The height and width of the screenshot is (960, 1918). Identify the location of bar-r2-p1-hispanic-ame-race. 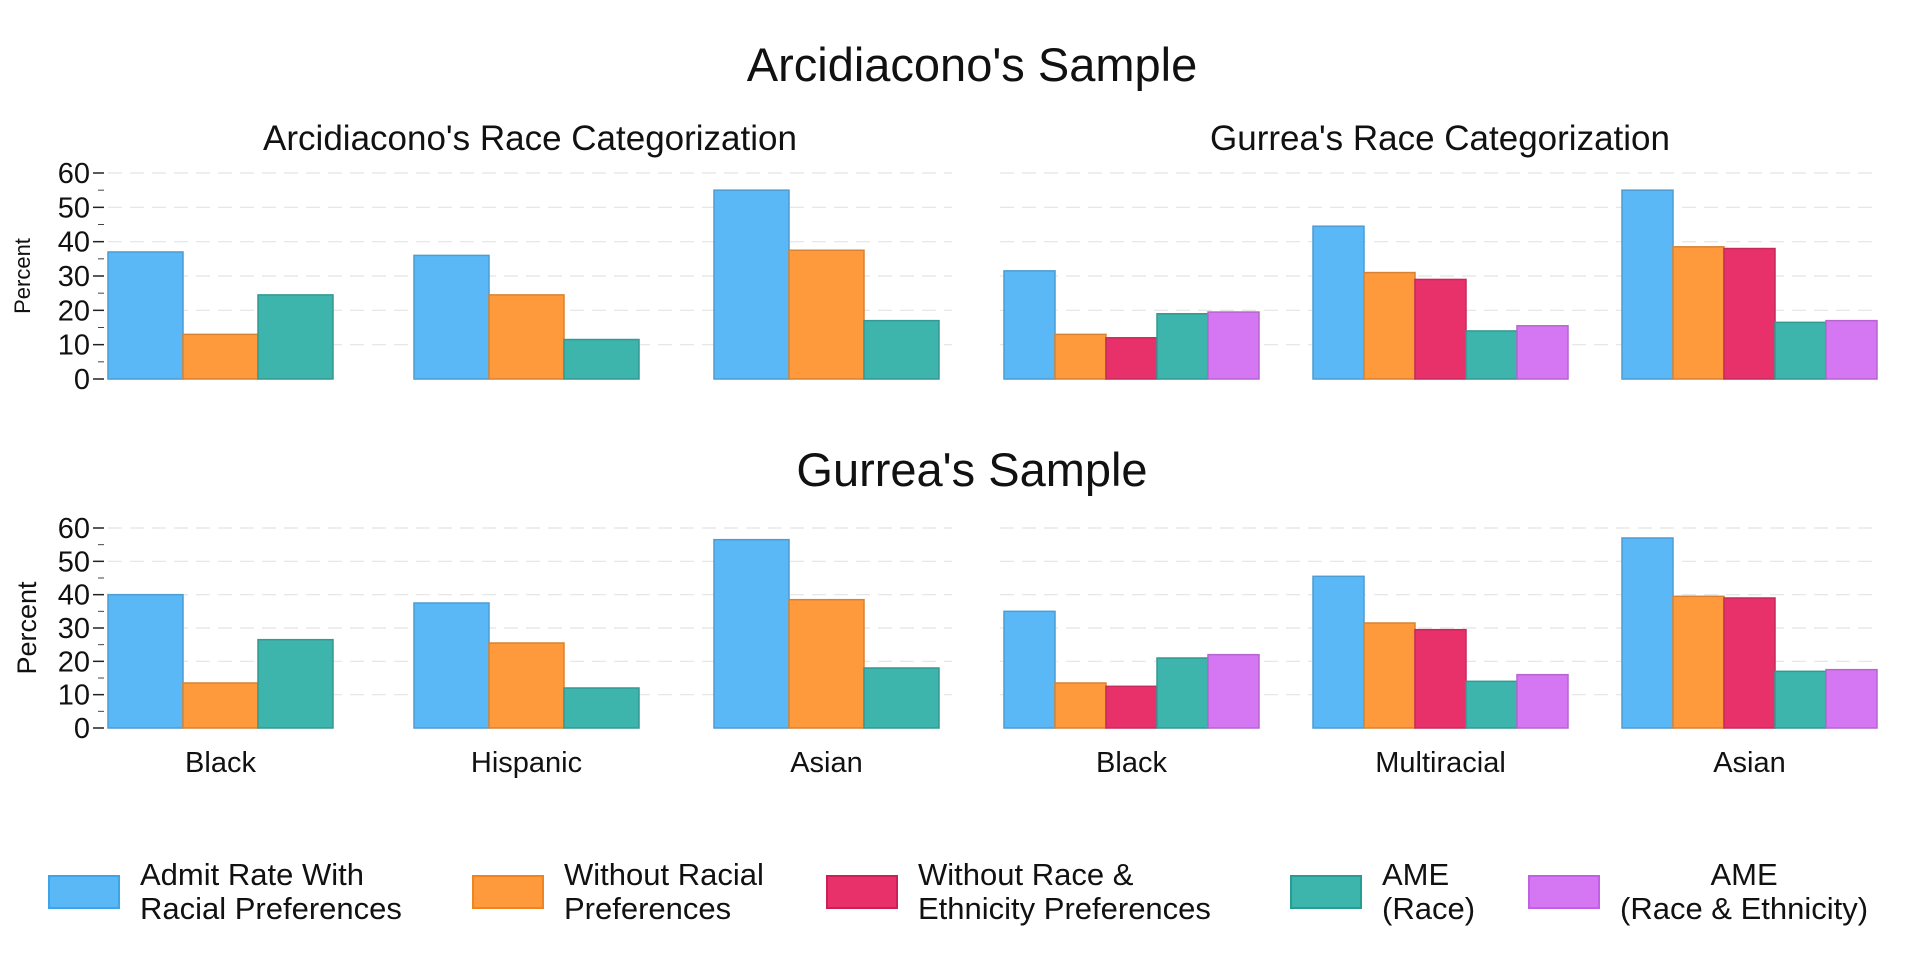
(601, 708).